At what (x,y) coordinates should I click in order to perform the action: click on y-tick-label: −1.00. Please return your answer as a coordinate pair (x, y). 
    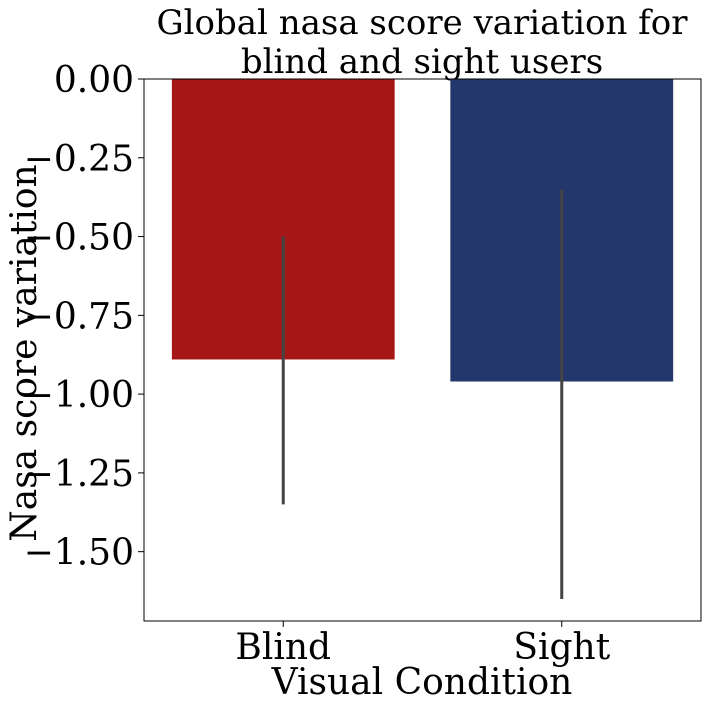
    Looking at the image, I should click on (79, 395).